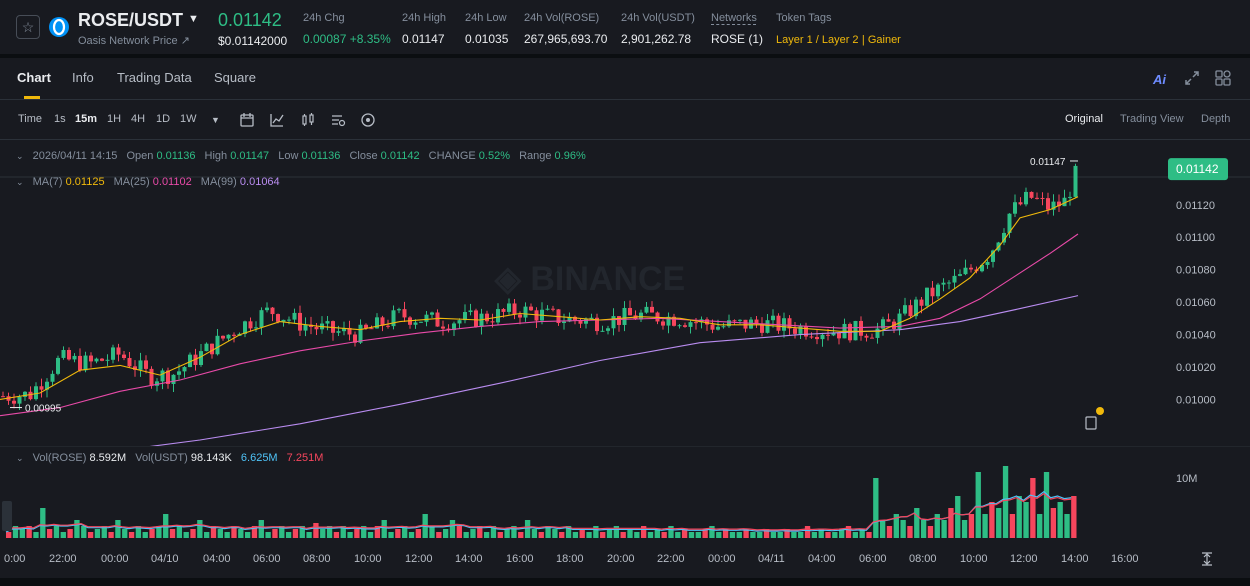 Image resolution: width=1250 pixels, height=586 pixels. I want to click on scroll-handle, so click(7, 516).